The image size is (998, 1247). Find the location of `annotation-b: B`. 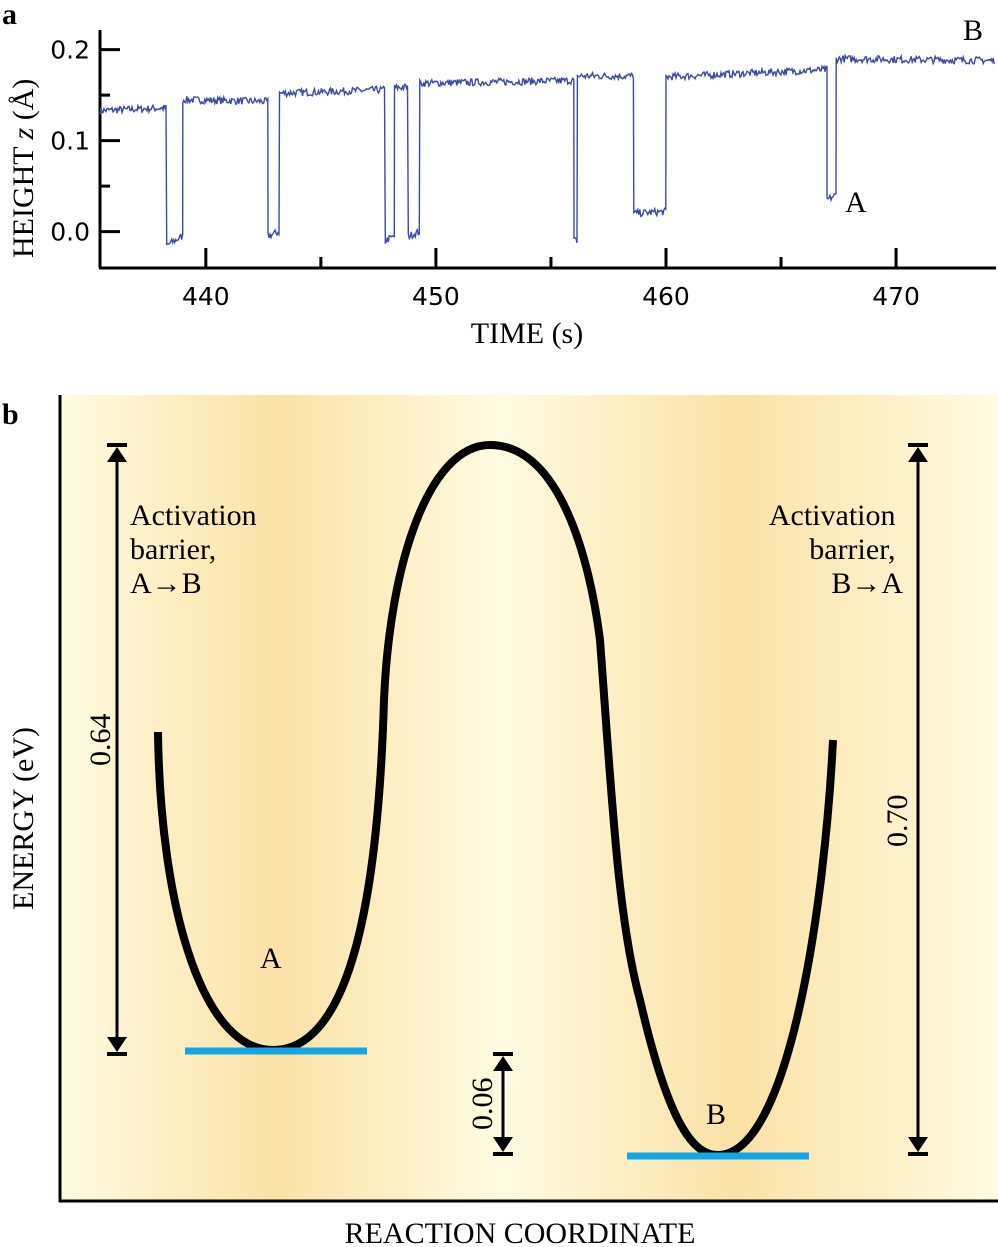

annotation-b: B is located at coordinates (973, 30).